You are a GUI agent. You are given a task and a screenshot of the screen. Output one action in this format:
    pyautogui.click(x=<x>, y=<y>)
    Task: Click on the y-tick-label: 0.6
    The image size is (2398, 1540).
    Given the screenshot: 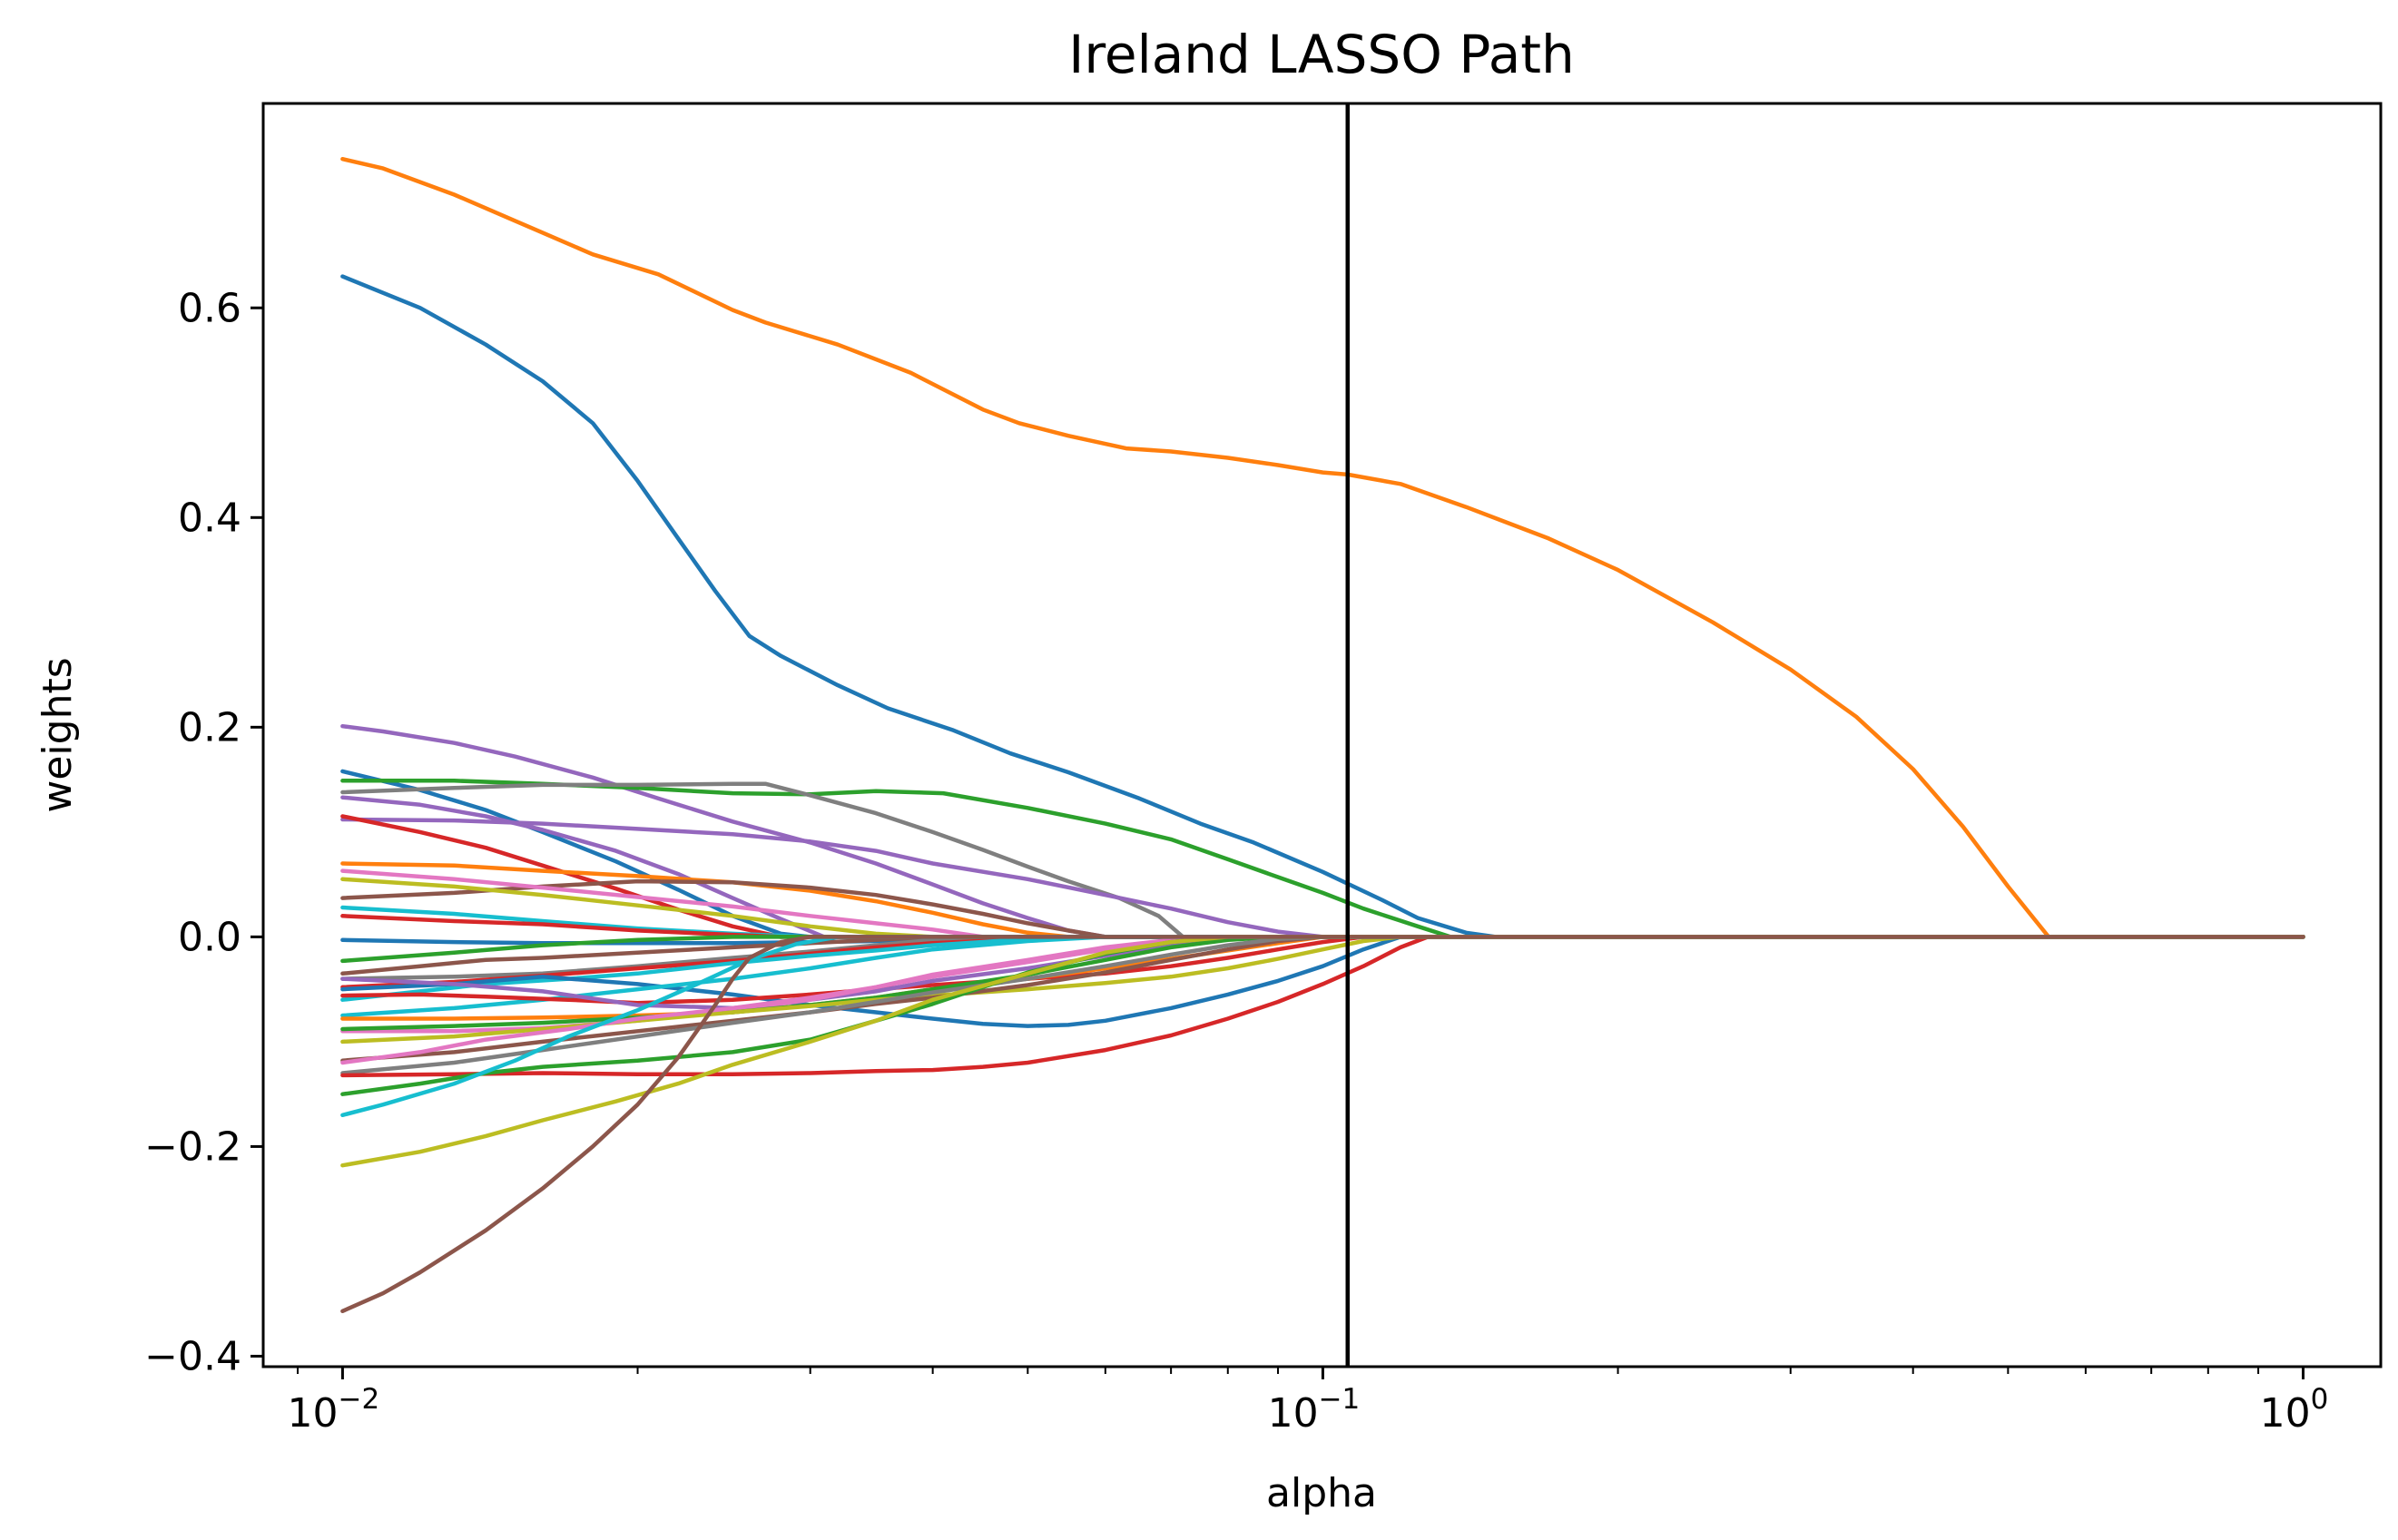 What is the action you would take?
    pyautogui.click(x=209, y=308)
    